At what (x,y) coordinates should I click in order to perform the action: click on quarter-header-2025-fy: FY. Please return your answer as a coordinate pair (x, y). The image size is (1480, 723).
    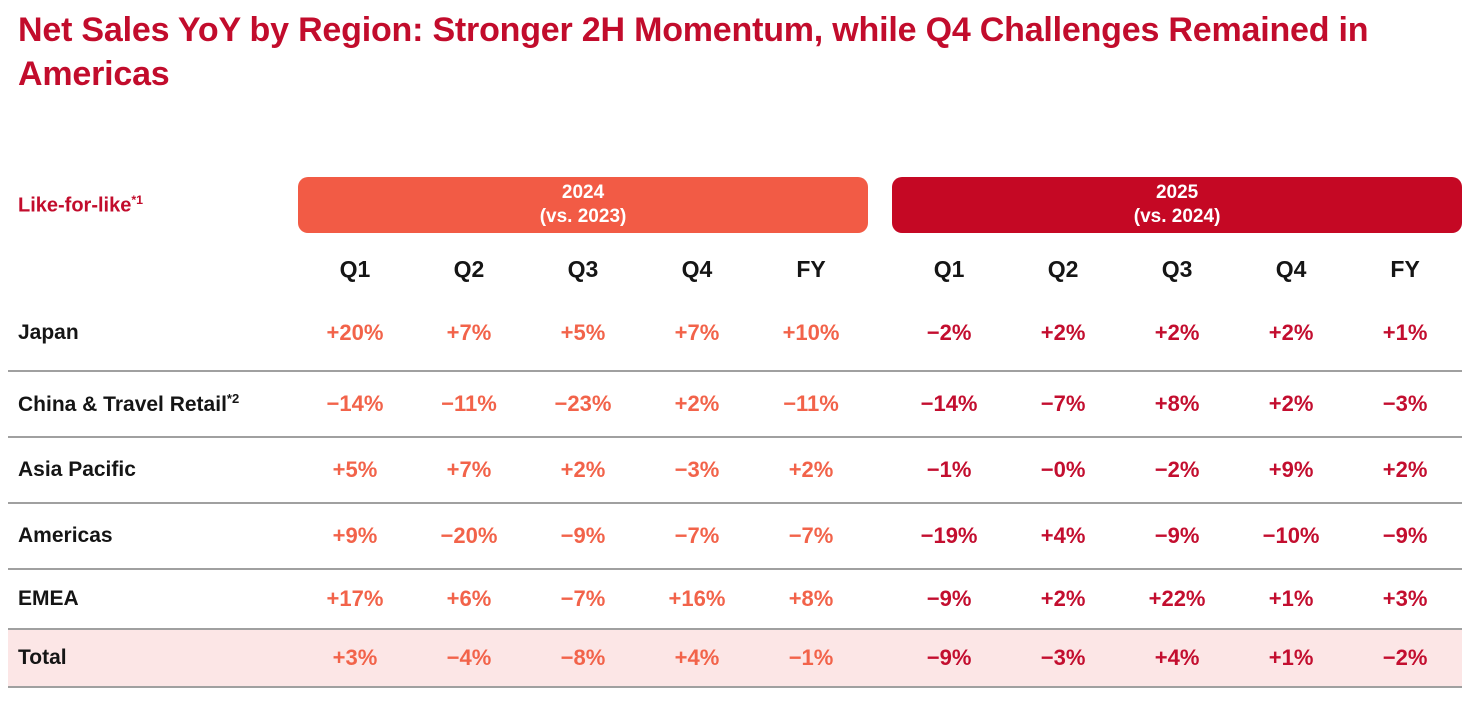
    Looking at the image, I should click on (1405, 268).